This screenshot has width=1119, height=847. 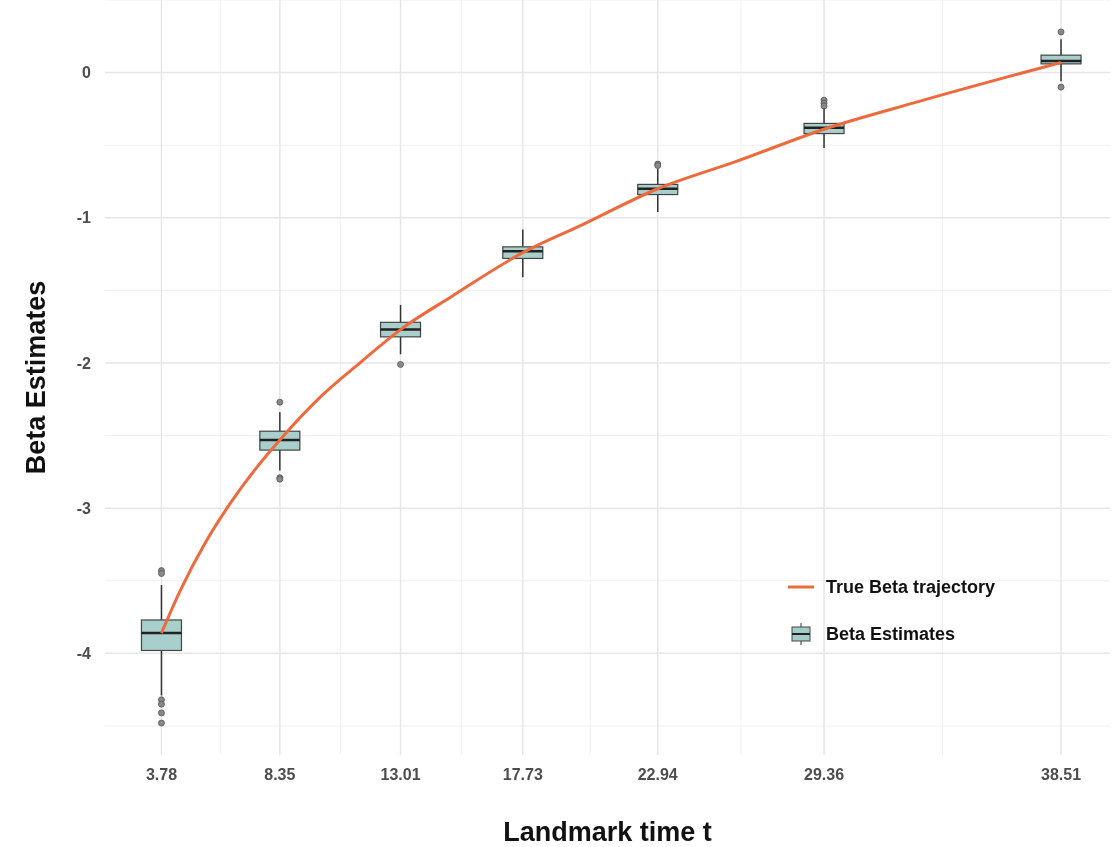 What do you see at coordinates (522, 774) in the screenshot?
I see `x-tick-label: 17.73` at bounding box center [522, 774].